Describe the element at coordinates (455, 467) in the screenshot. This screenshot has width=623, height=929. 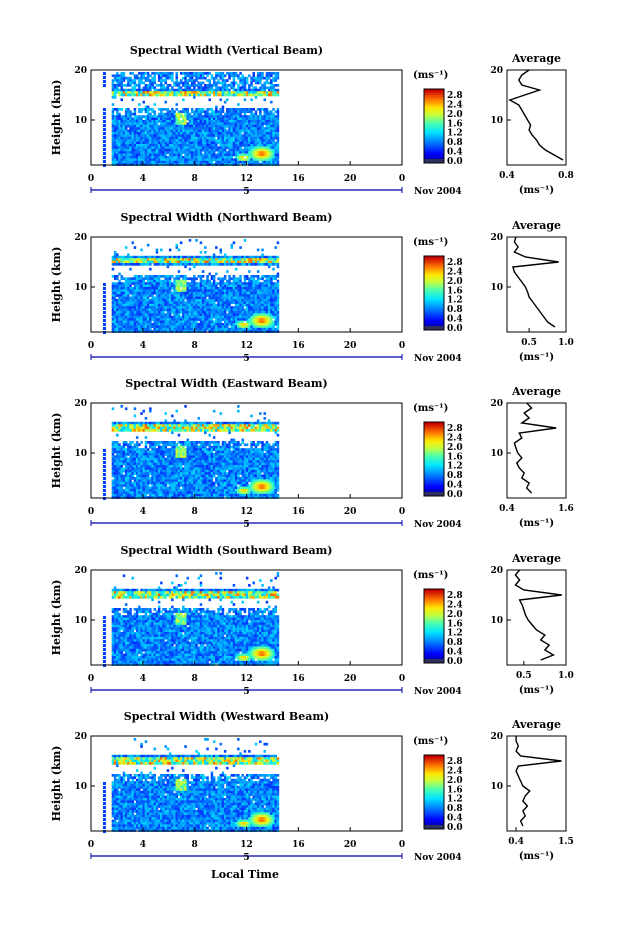
I see `colorbar-tick-label: 1.2` at that location.